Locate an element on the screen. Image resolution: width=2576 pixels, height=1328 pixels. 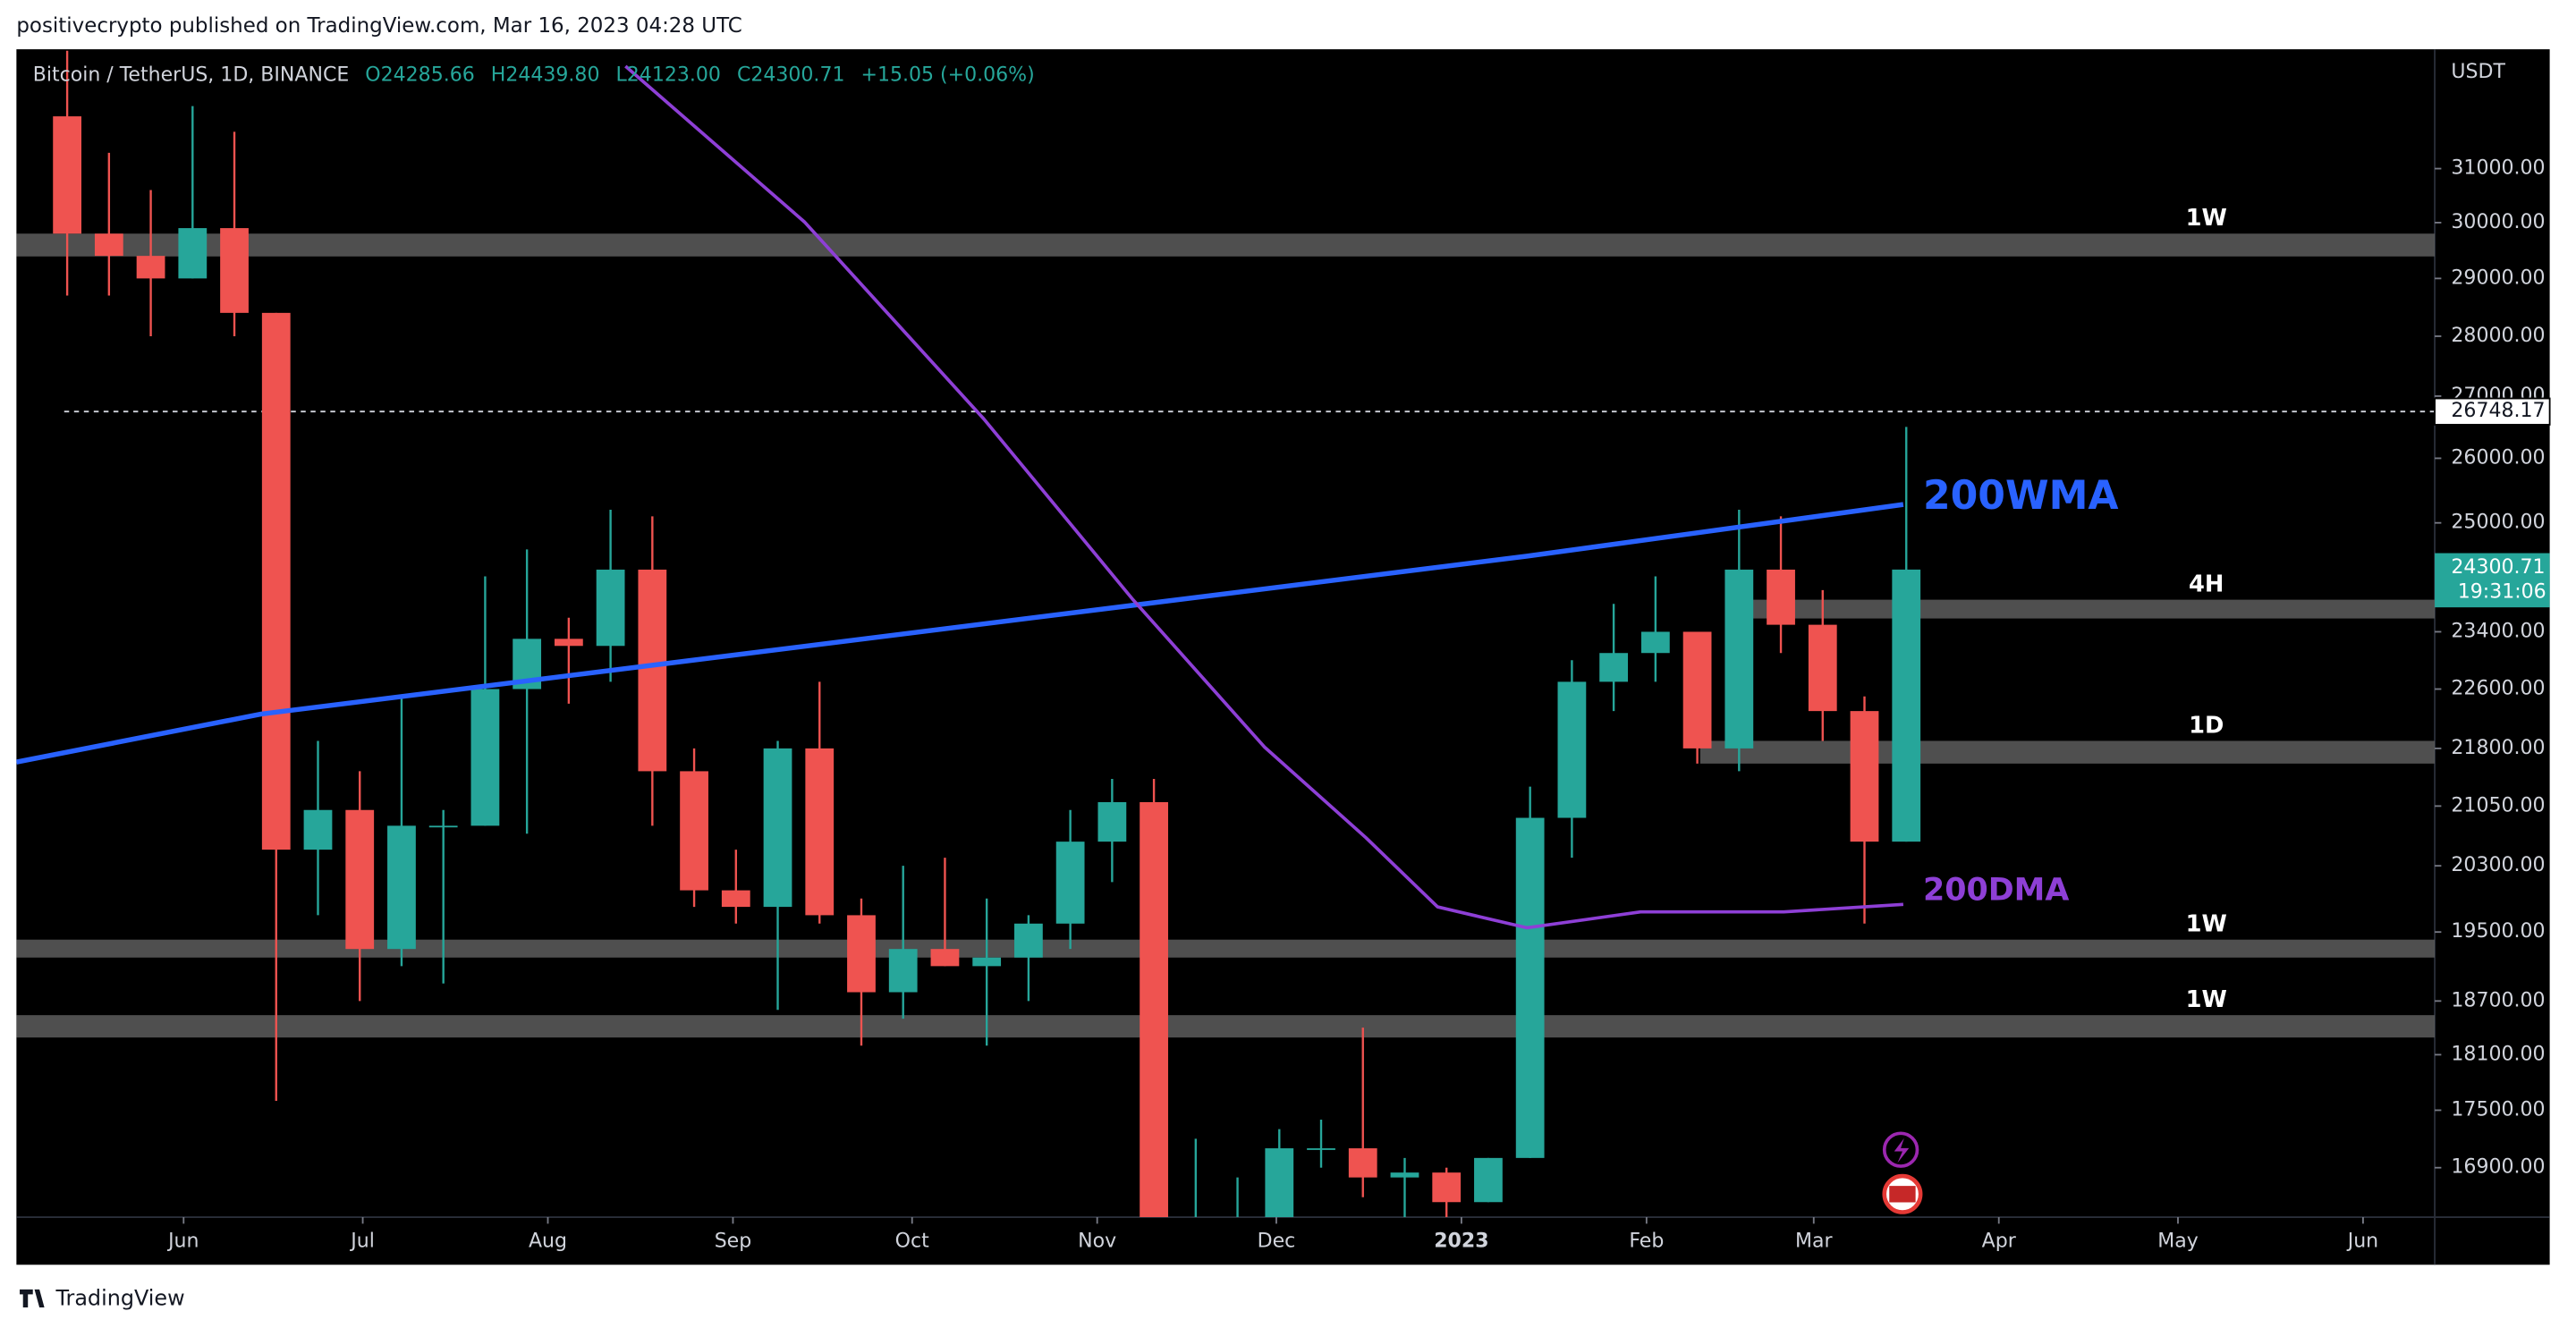
y-tick-label: 28000.00 is located at coordinates (2498, 336).